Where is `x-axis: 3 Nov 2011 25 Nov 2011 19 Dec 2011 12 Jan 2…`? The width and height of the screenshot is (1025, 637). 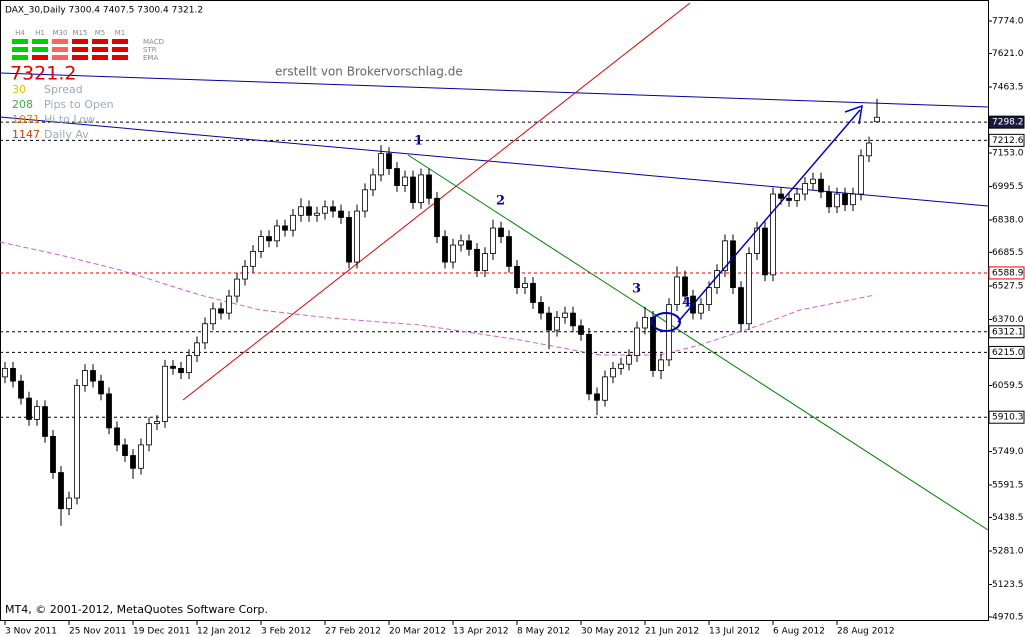
x-axis: 3 Nov 2011 25 Nov 2011 19 Dec 2011 12 Jan 2… is located at coordinates (449, 629).